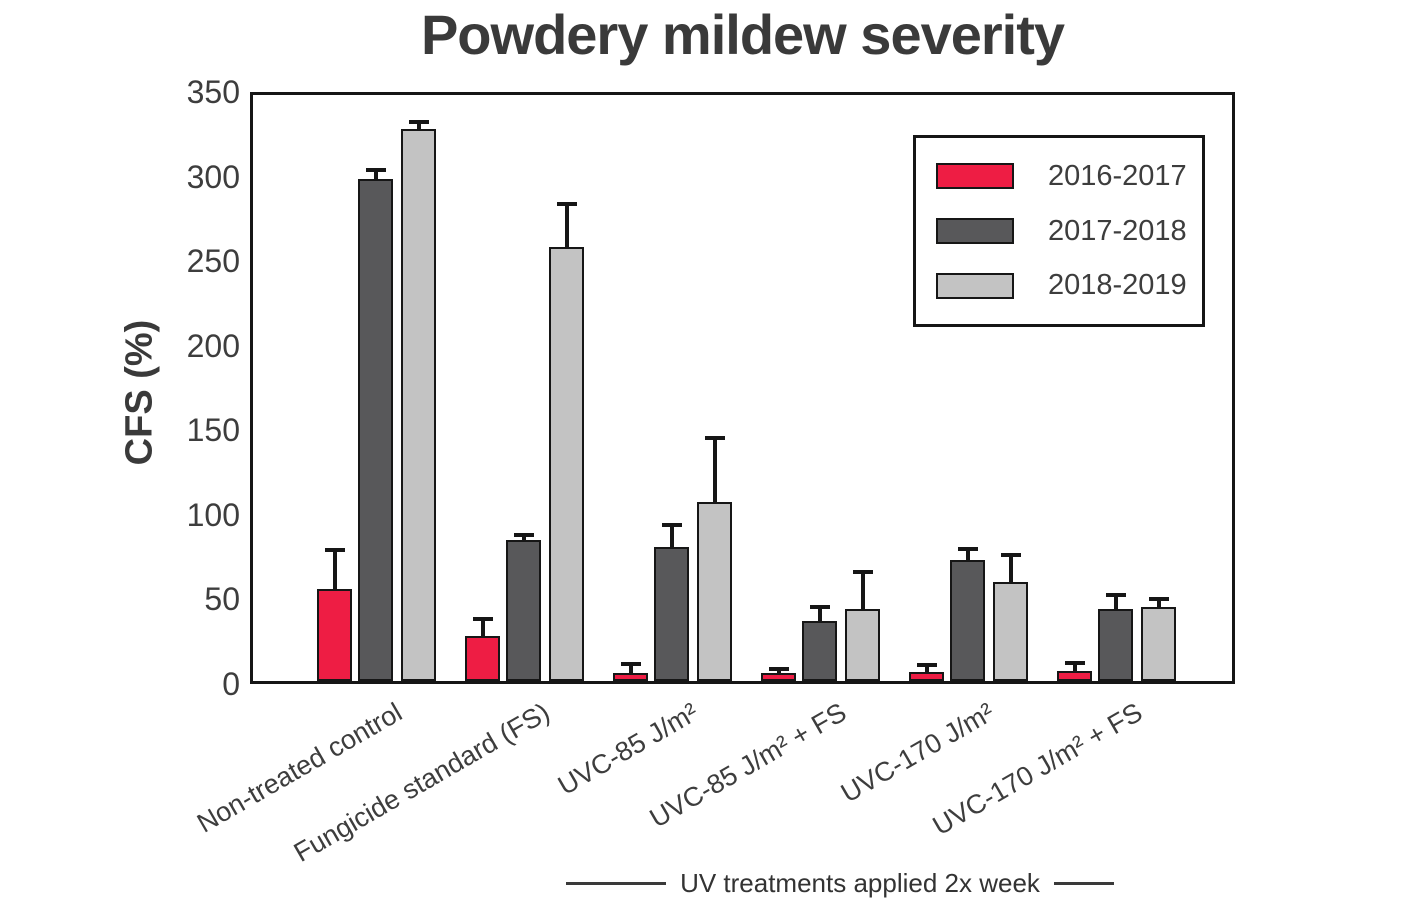  What do you see at coordinates (616, 883) in the screenshot?
I see `caption-rule-left` at bounding box center [616, 883].